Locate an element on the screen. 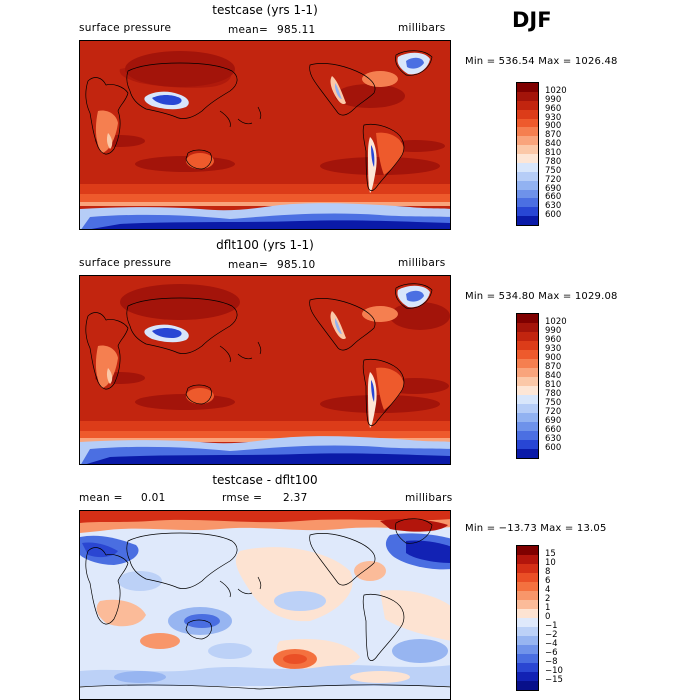 This screenshot has width=700, height=700. colorbar-tick-label: 1020 is located at coordinates (556, 90).